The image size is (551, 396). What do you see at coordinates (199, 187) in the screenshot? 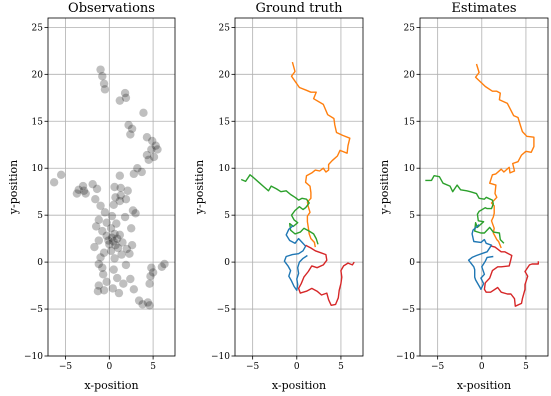
I see `y-axis-label: y-position` at bounding box center [199, 187].